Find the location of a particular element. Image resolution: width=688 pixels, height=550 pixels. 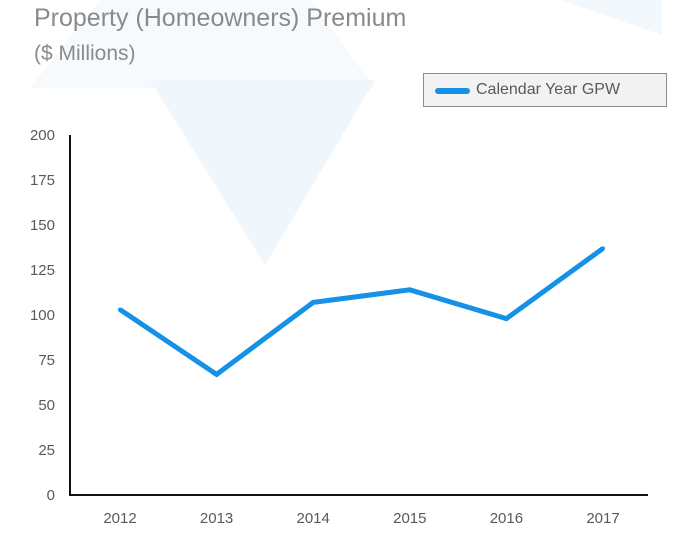

y-axis: 0 25 50 75 100 125 150 175 200 is located at coordinates (50, 315).